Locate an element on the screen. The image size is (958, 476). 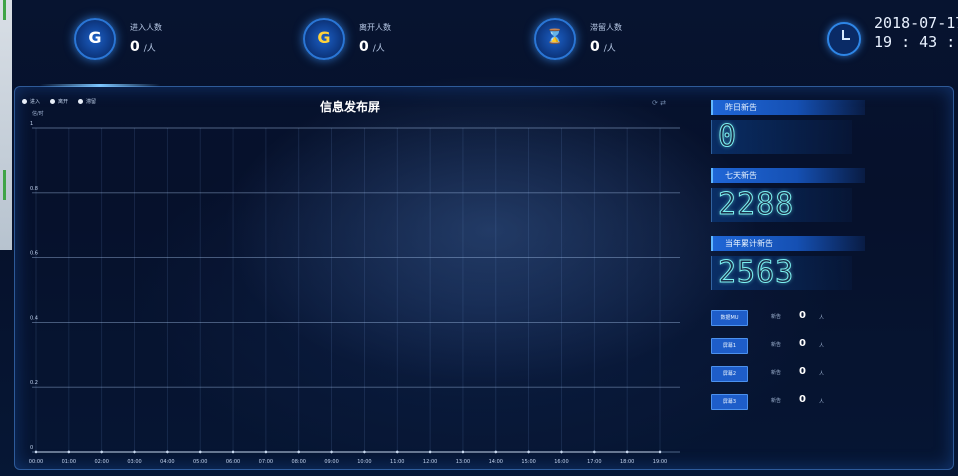
device-row: 屏幕1 新告 0 人 is located at coordinates (781, 346).